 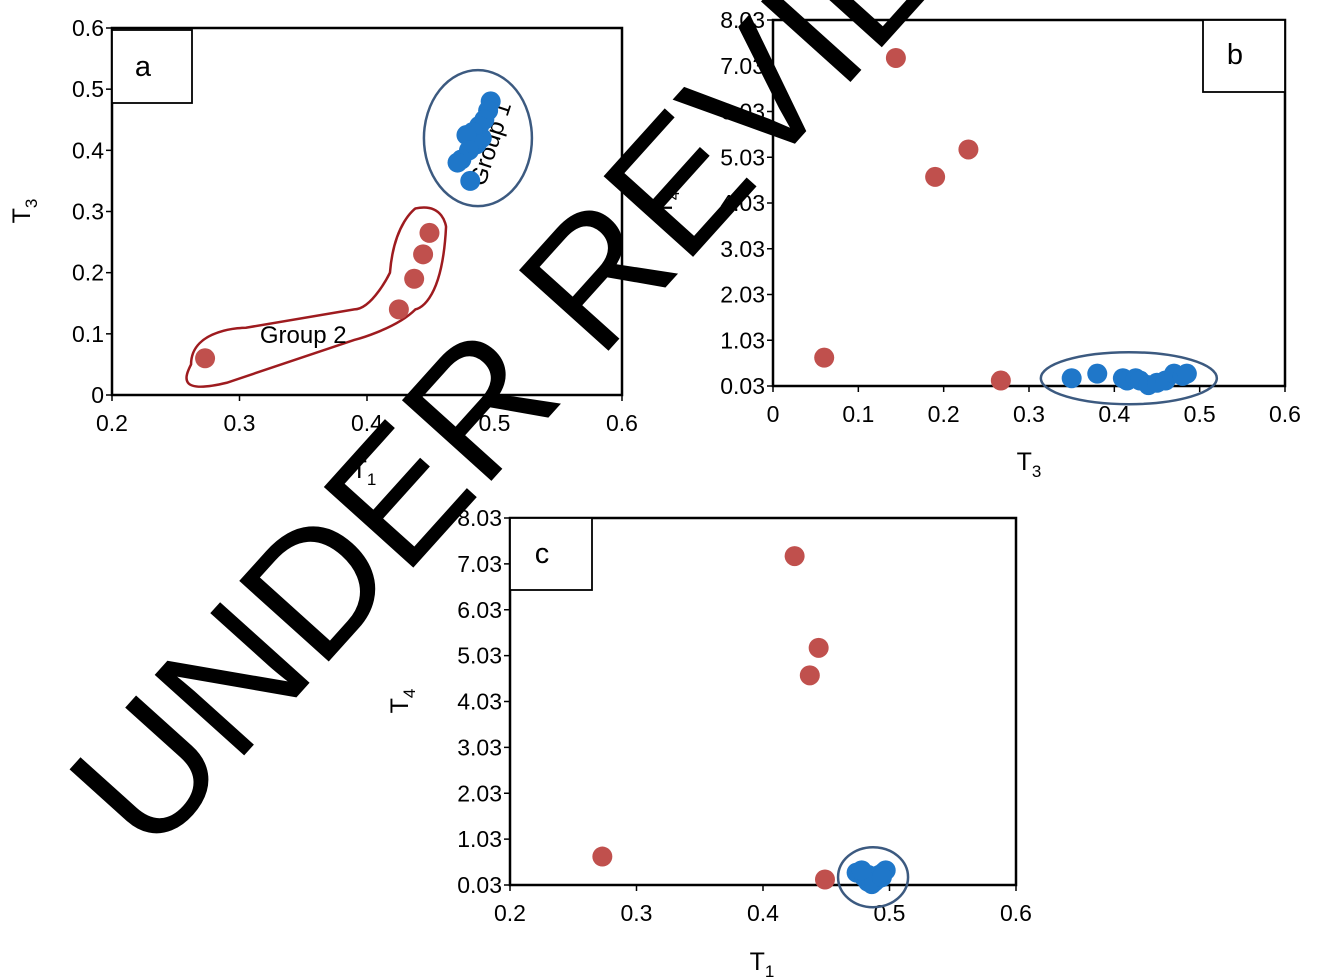 What do you see at coordinates (143, 67) in the screenshot?
I see `panel-label: a` at bounding box center [143, 67].